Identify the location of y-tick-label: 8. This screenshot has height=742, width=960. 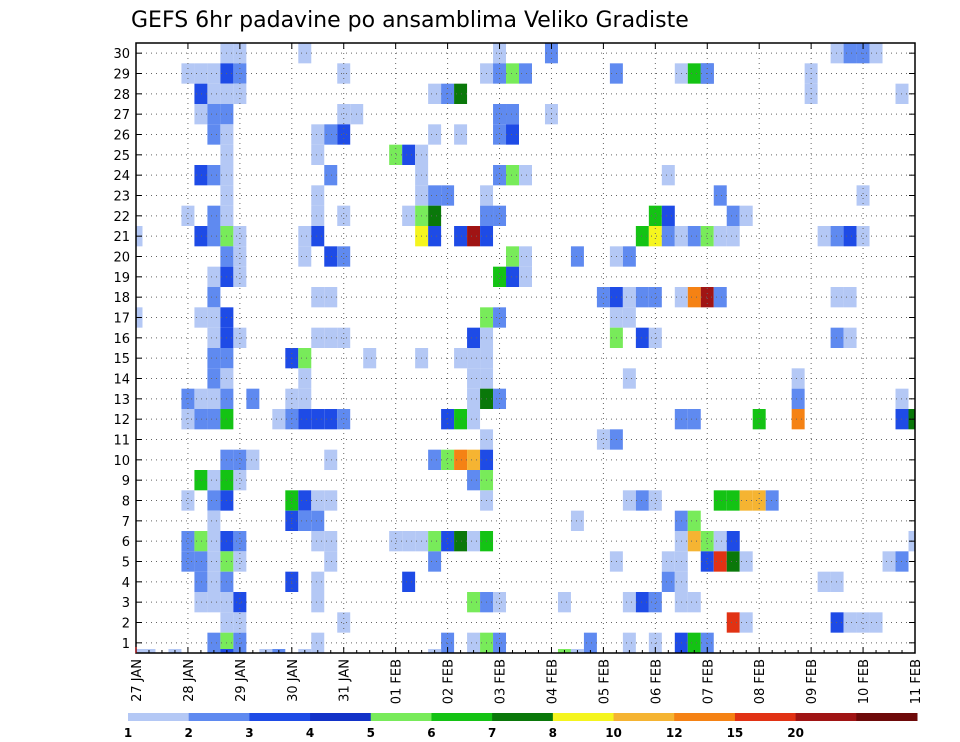
(126, 502).